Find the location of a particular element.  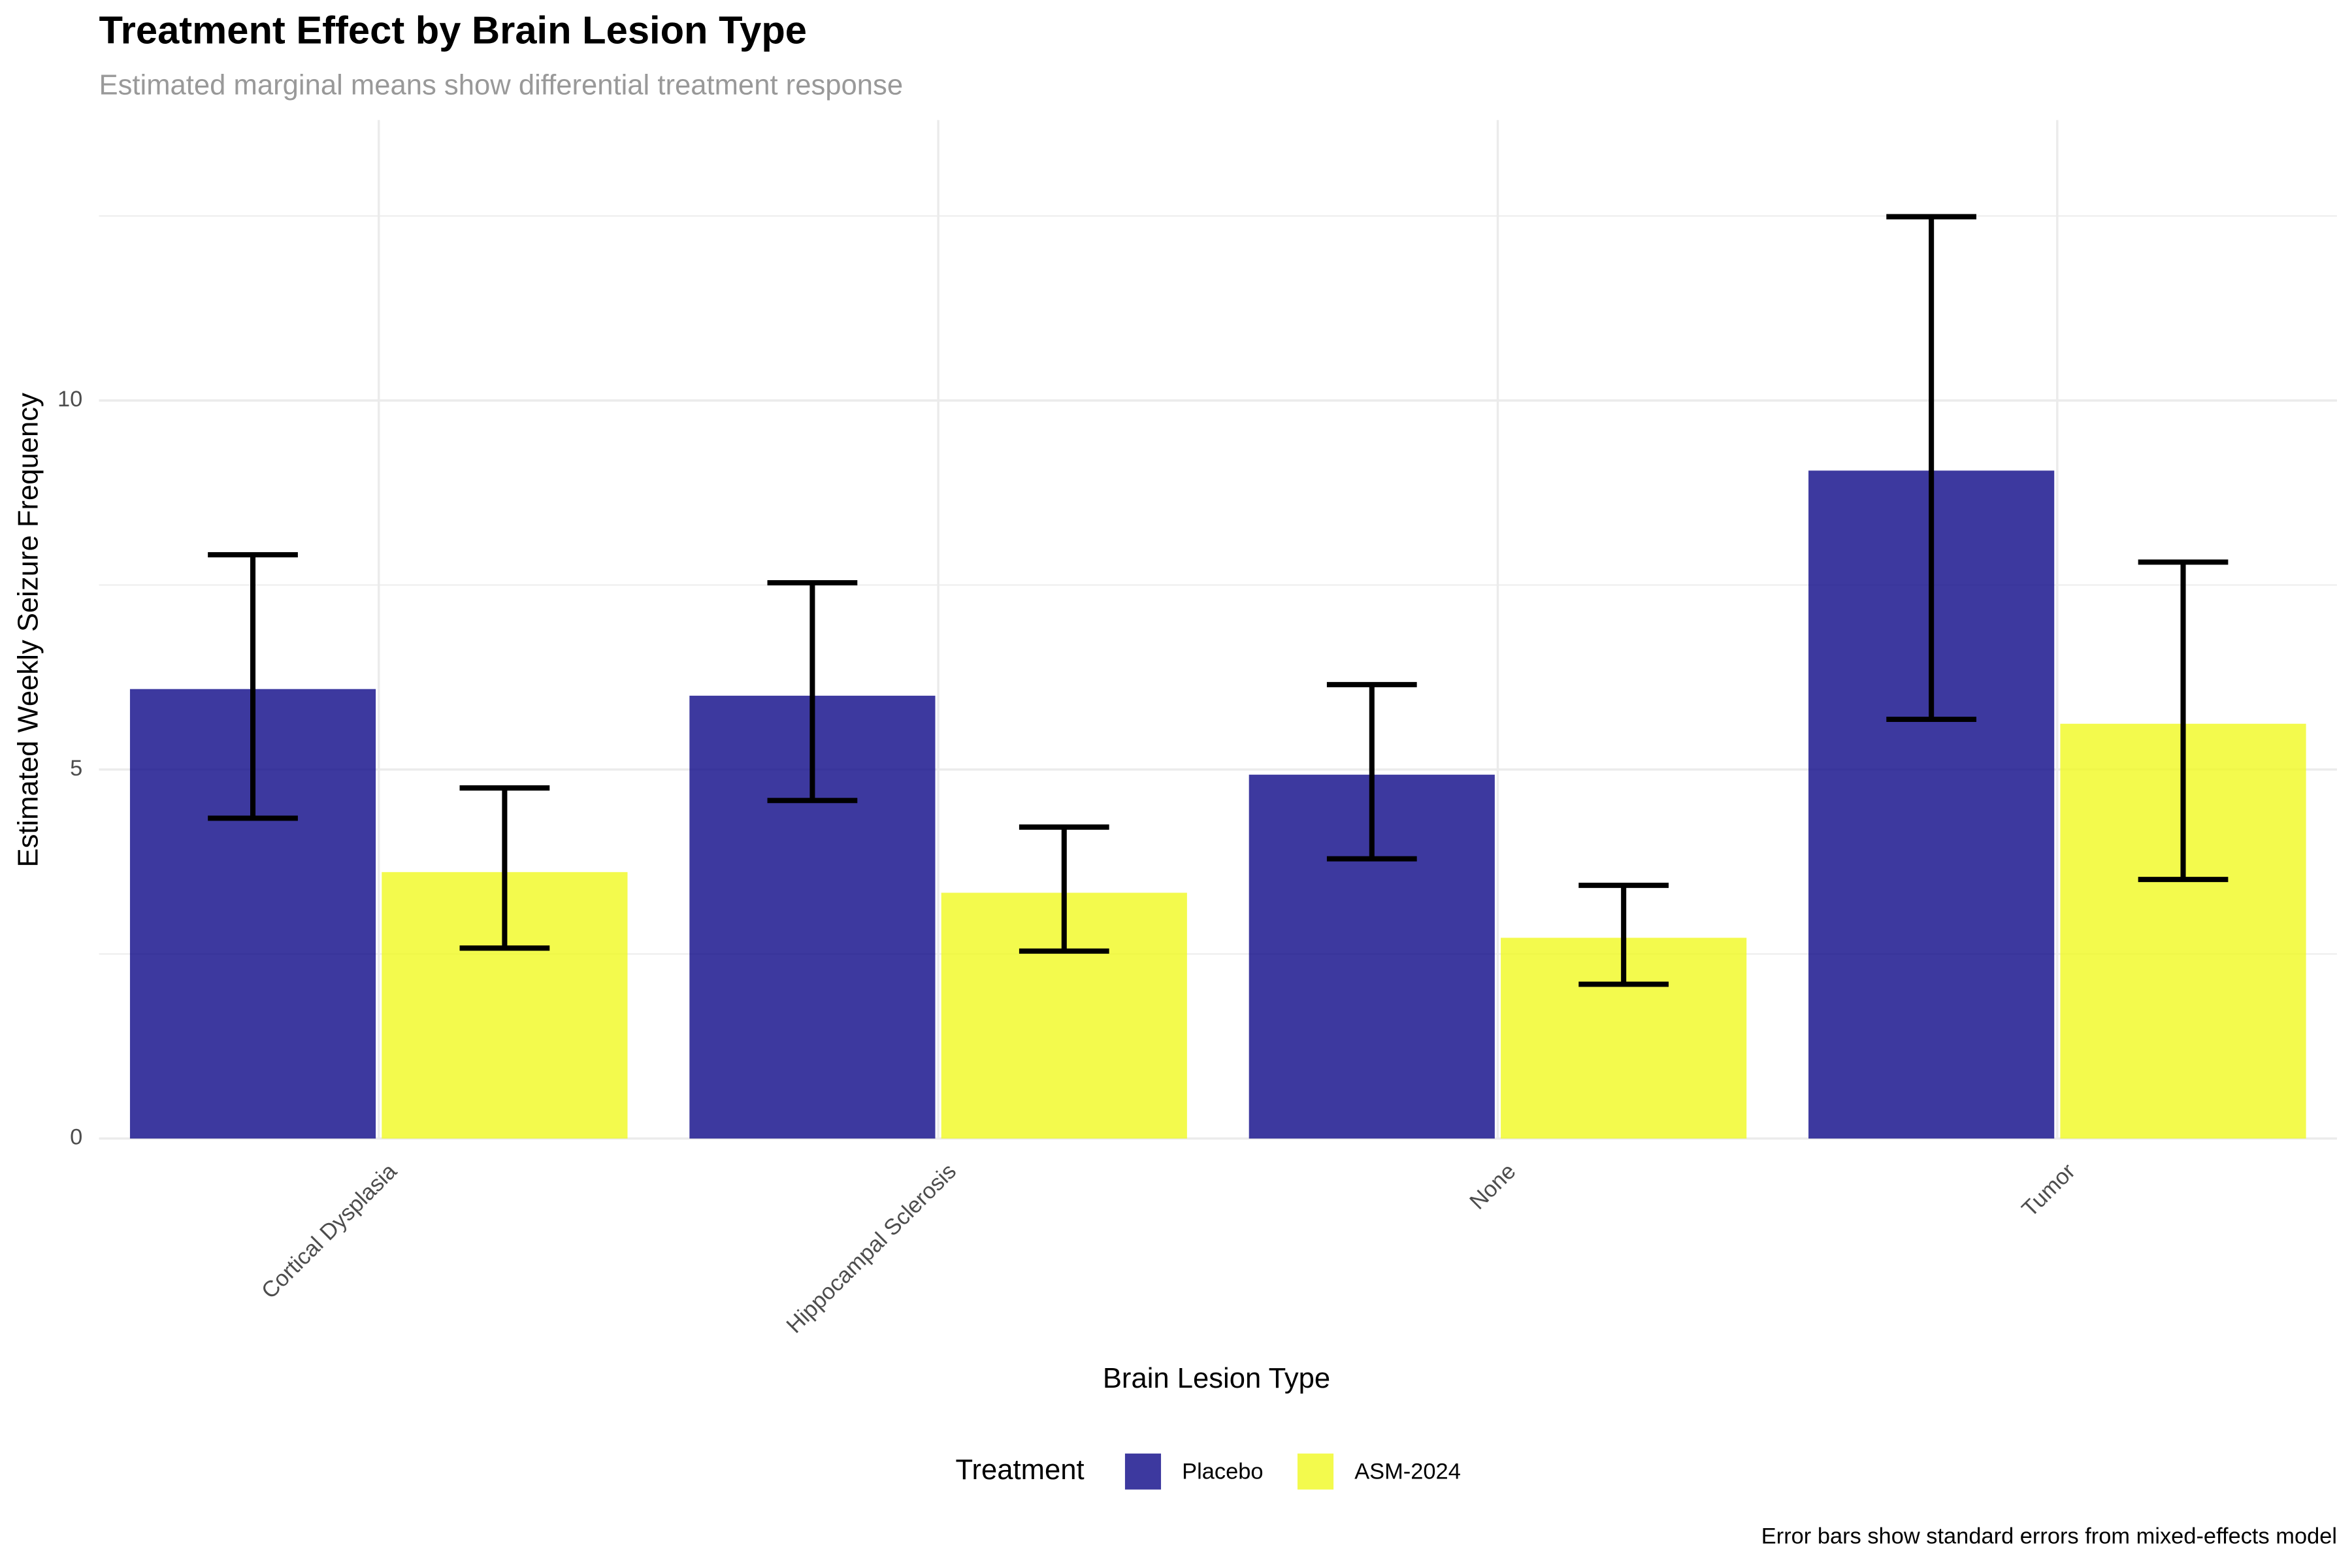

legend-label: Placebo is located at coordinates (1222, 1472).